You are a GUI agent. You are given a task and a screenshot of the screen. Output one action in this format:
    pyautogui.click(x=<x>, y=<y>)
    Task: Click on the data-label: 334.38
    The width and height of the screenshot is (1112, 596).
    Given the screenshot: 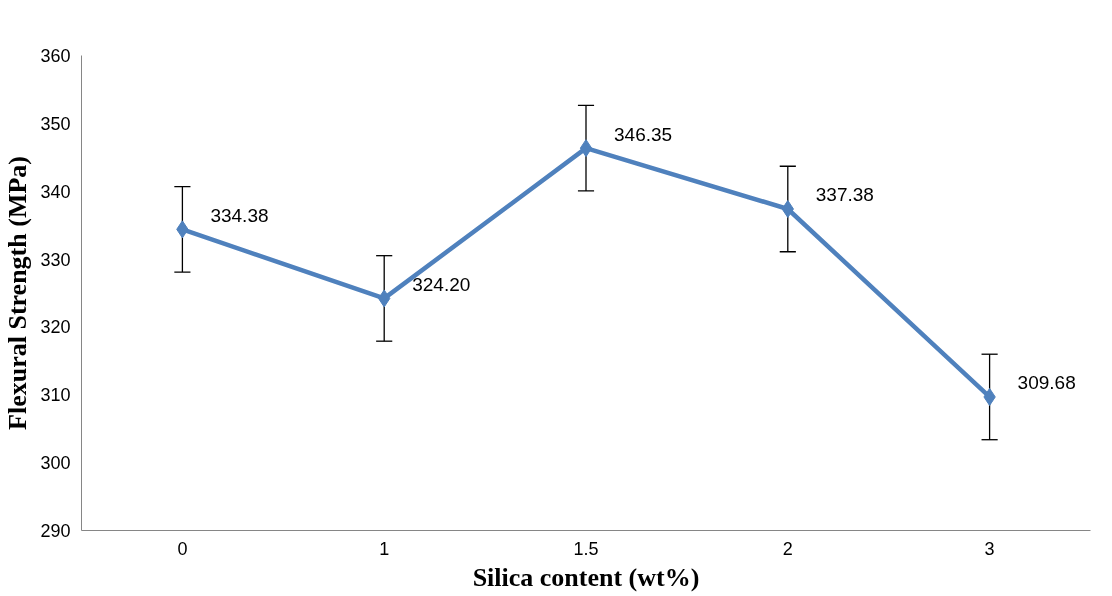 What is the action you would take?
    pyautogui.click(x=239, y=215)
    